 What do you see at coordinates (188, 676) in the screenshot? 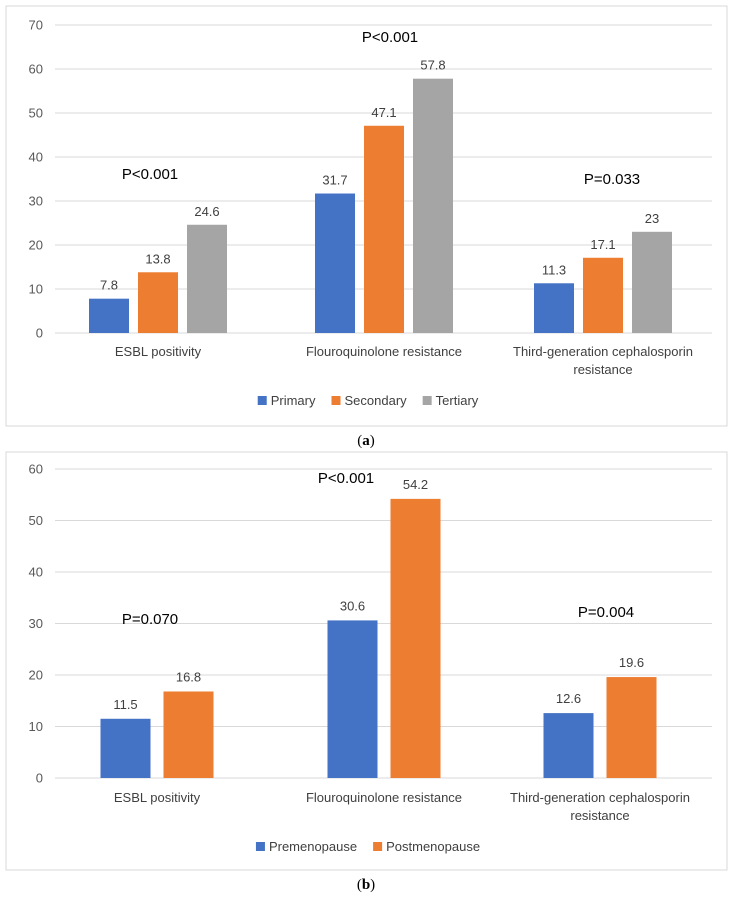
I see `data-label: 16.8` at bounding box center [188, 676].